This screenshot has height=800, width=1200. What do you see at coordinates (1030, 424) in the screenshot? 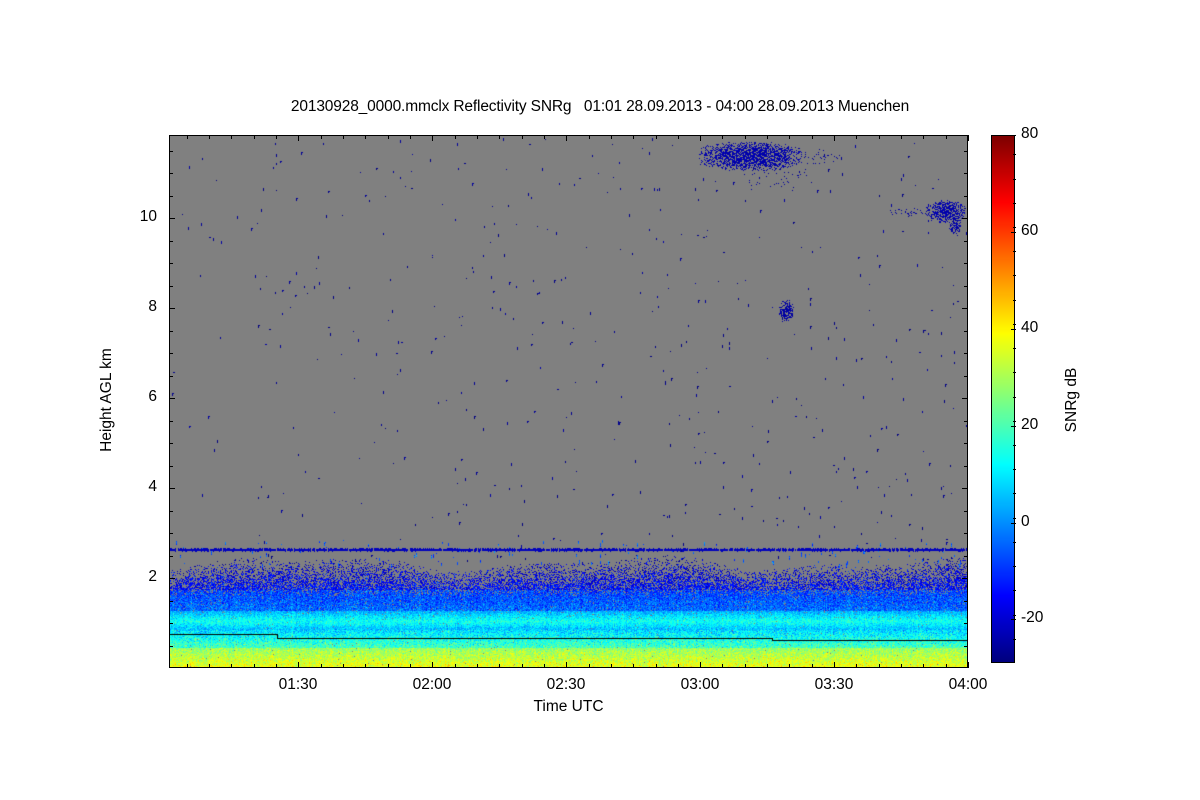
I see `colorbar-tick-label: 20` at bounding box center [1030, 424].